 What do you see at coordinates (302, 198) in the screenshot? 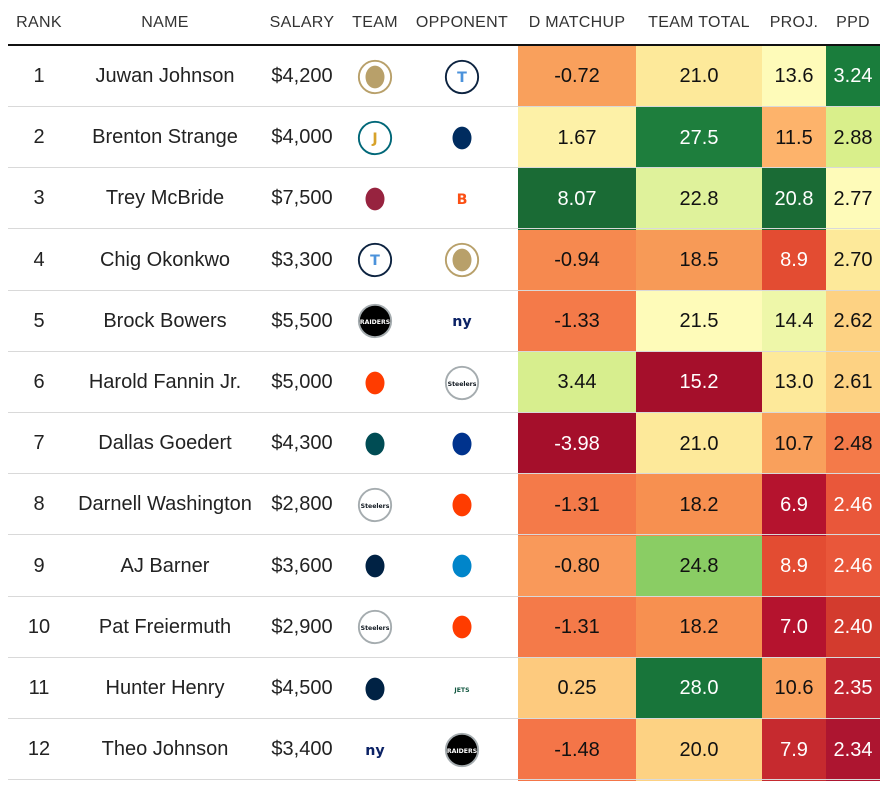
I see `cell-salary: $7,500` at bounding box center [302, 198].